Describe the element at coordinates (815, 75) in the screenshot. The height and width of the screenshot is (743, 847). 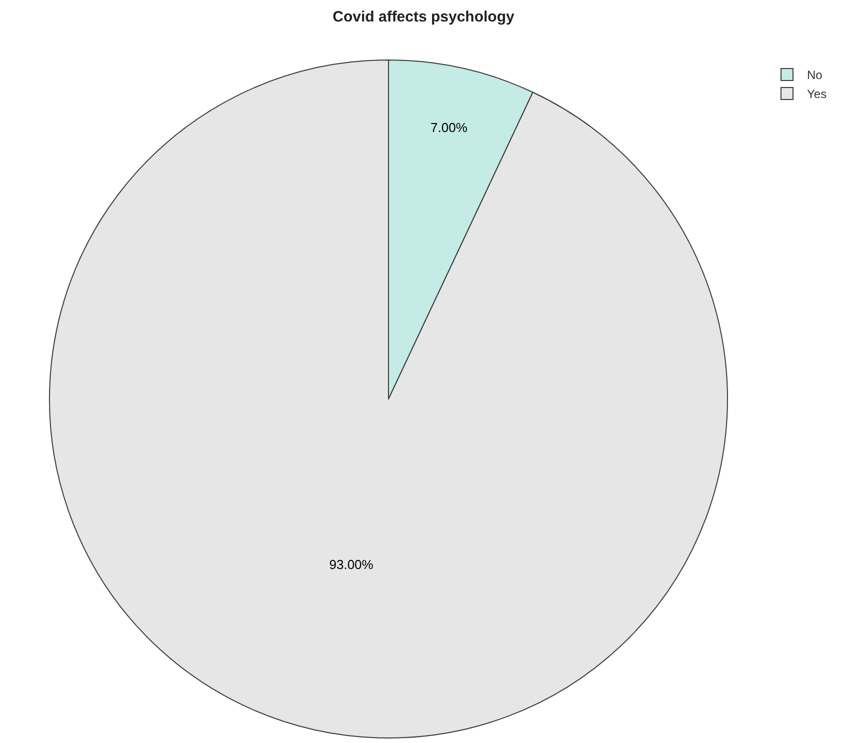
I see `legend-label: No` at that location.